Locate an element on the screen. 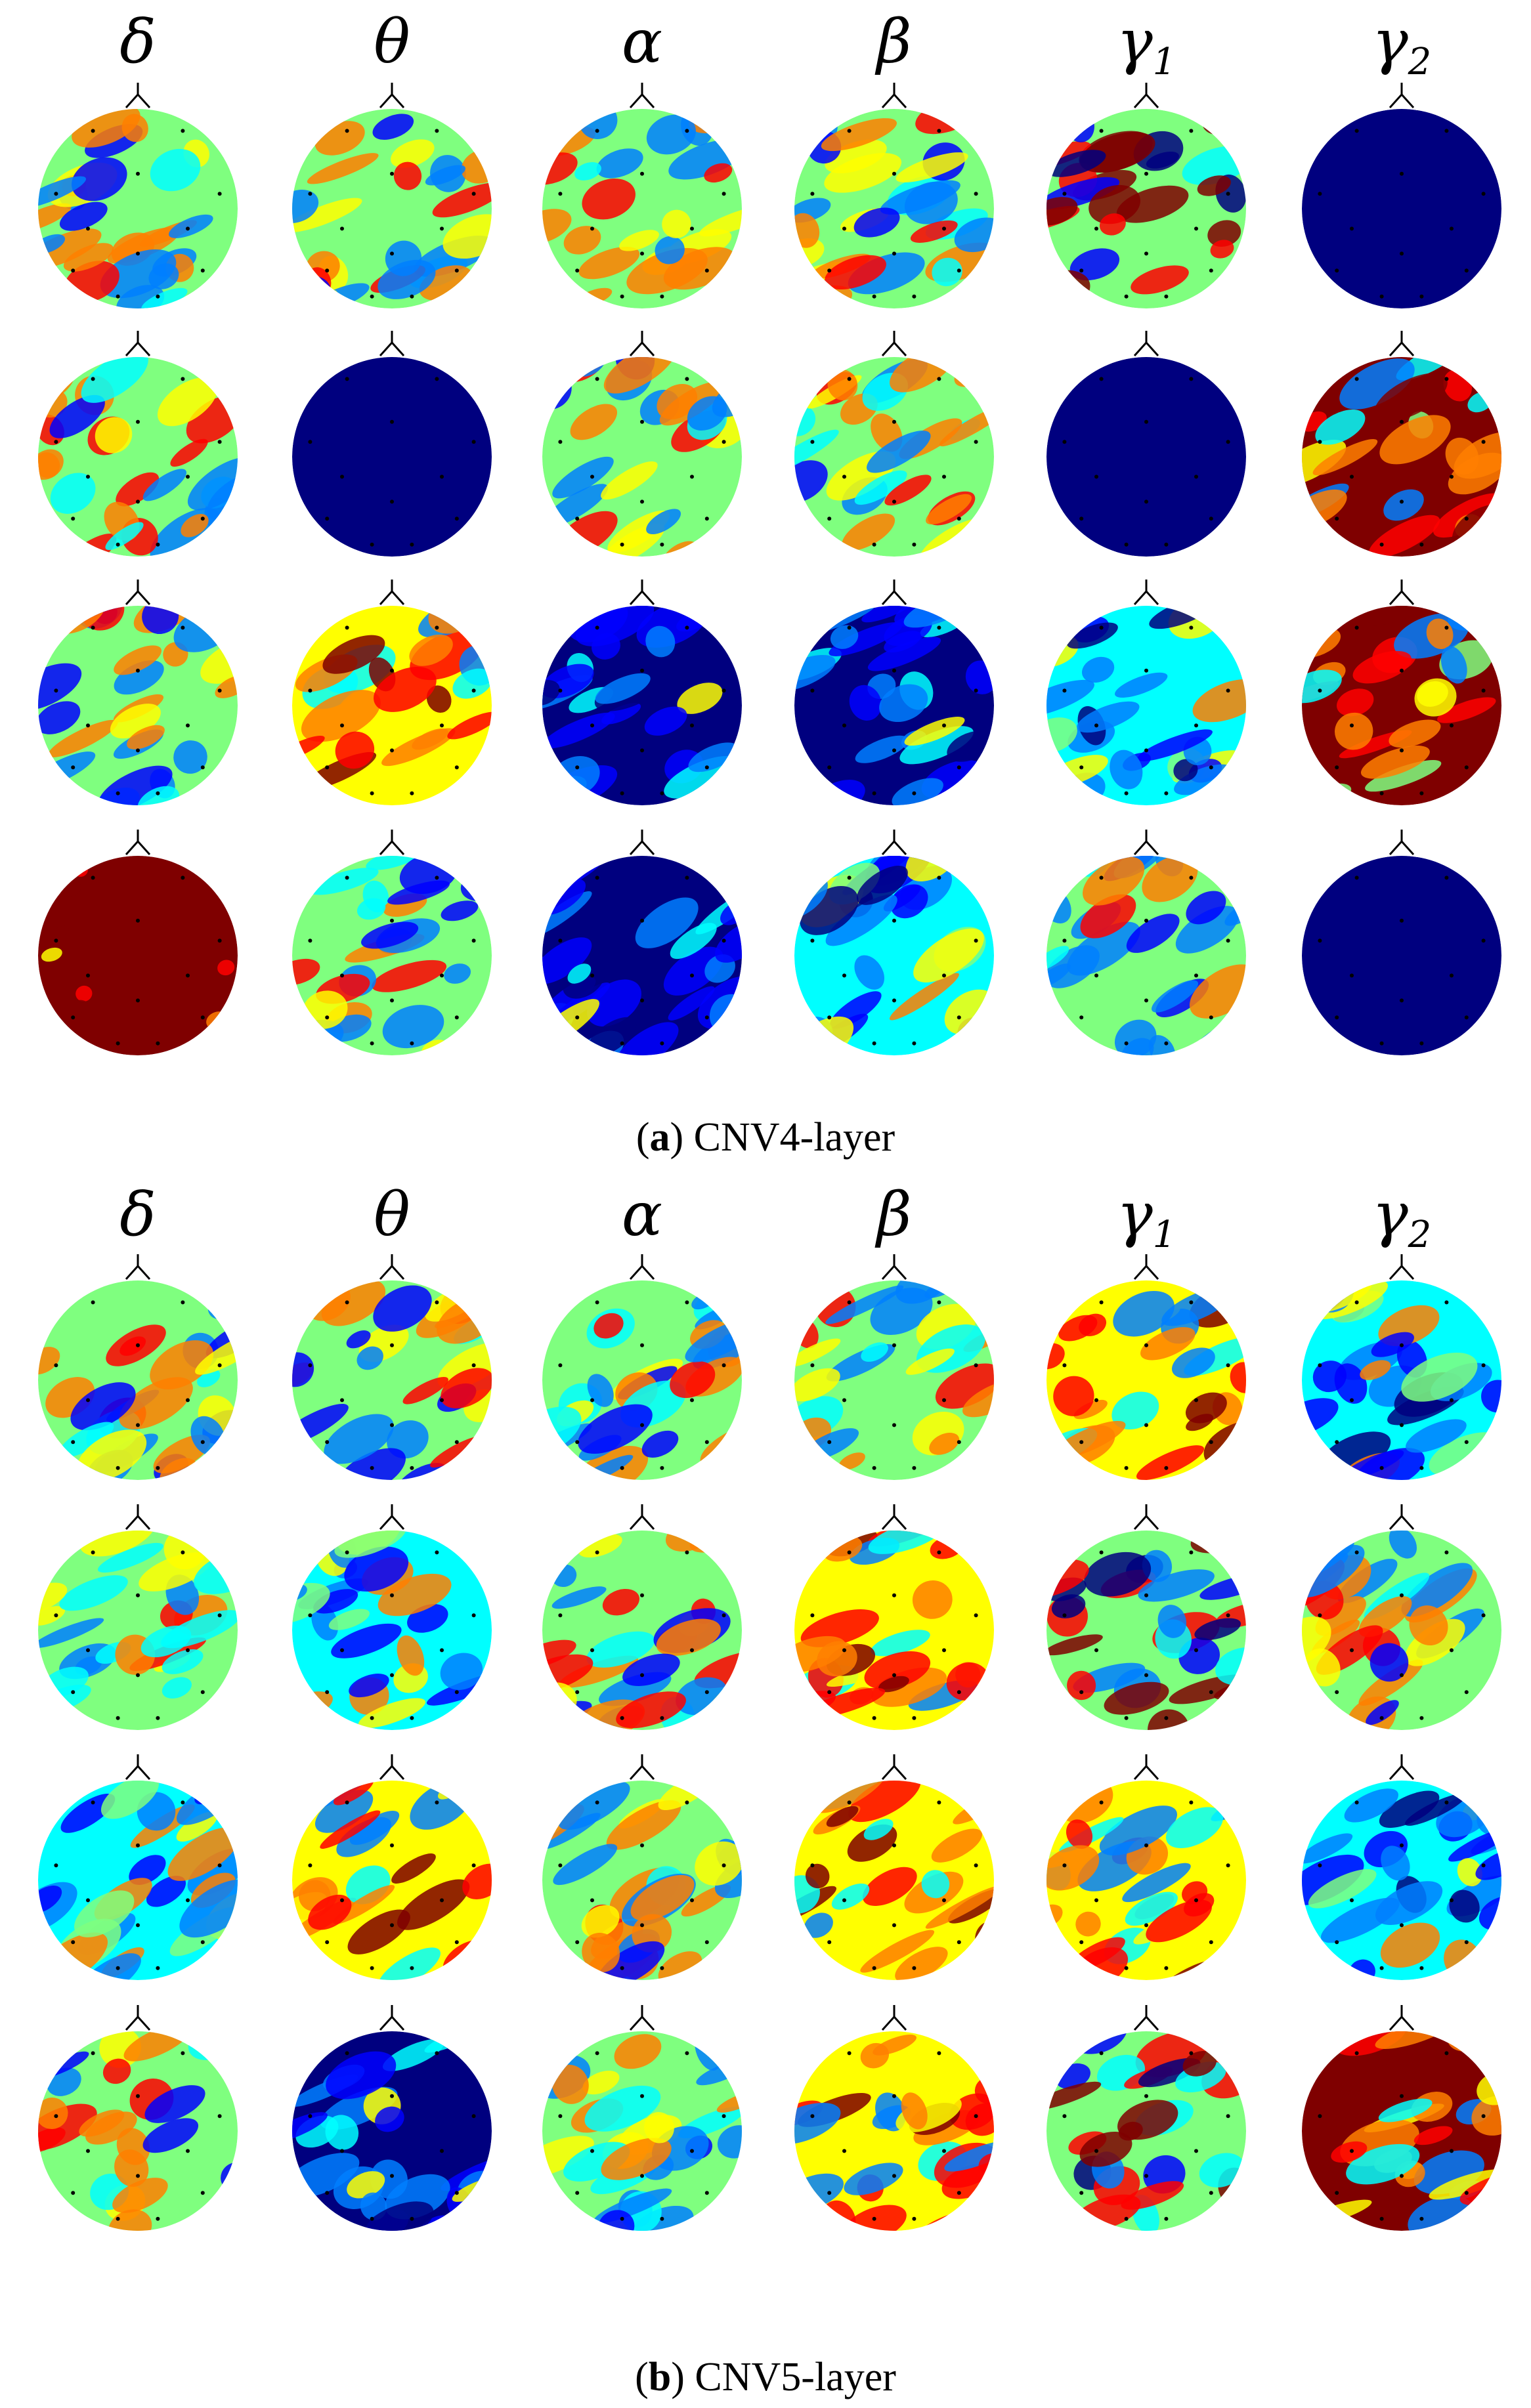 This screenshot has width=1531, height=2408. topomap-a-r1-c1 is located at coordinates (138, 196).